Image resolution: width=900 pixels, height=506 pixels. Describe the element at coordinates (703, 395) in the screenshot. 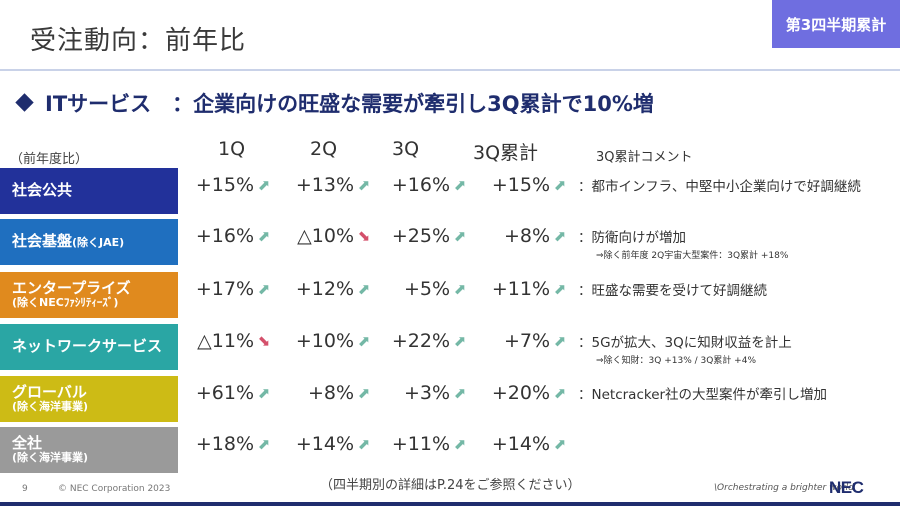

I see `row-comment: ：Netcracker社の大型案件が牽引し増加` at that location.